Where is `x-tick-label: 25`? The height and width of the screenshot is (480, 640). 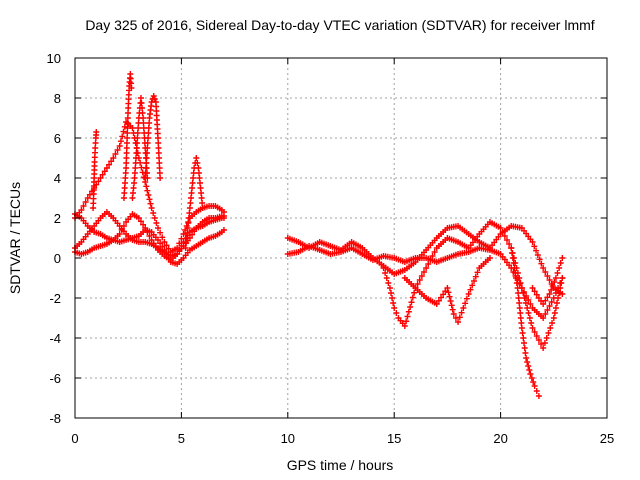 x-tick-label: 25 is located at coordinates (607, 438).